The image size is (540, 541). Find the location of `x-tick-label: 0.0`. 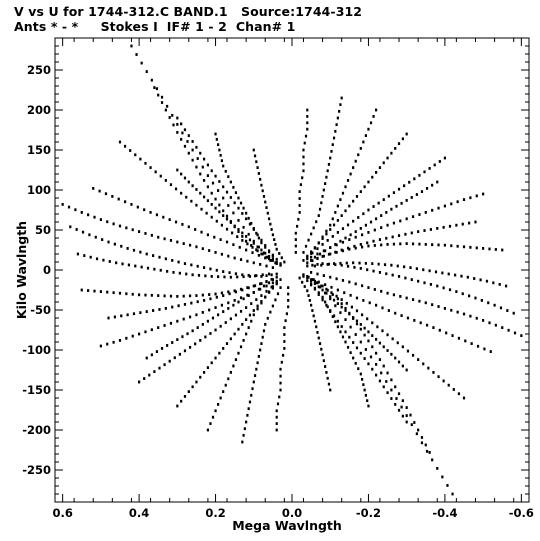

x-tick-label: 0.0 is located at coordinates (292, 513).